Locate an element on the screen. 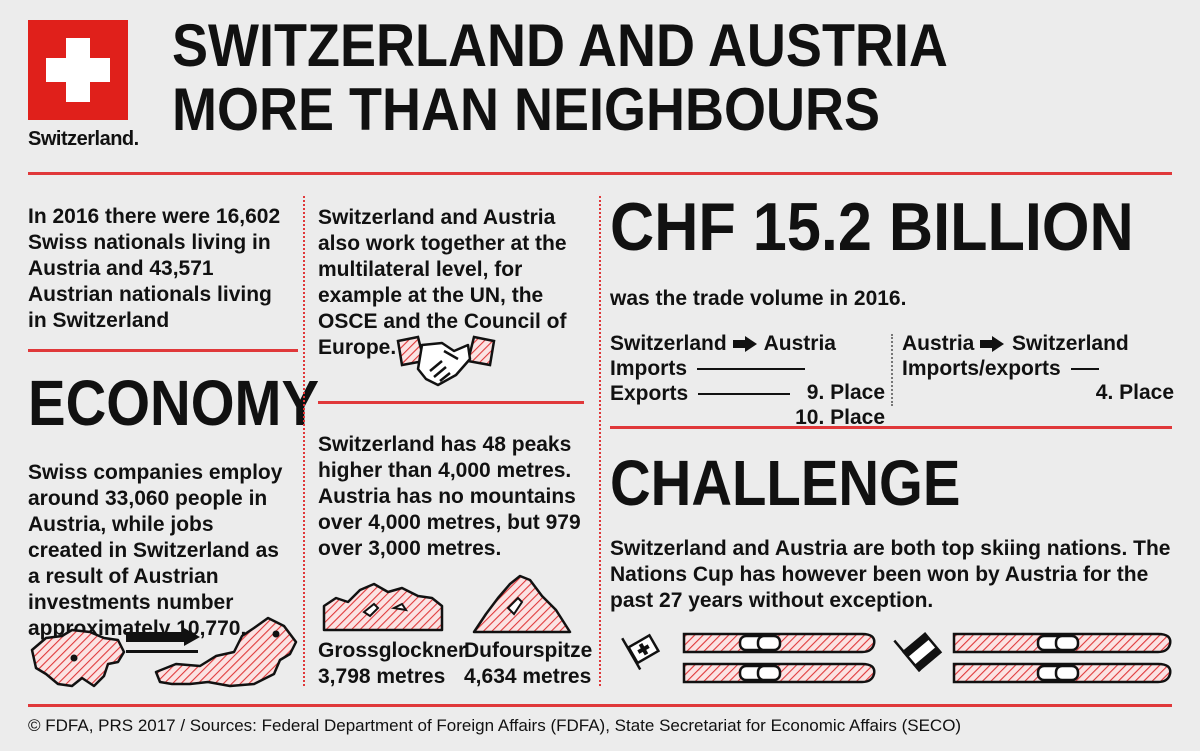  challenge-heading: CHALLENGE is located at coordinates (785, 483).